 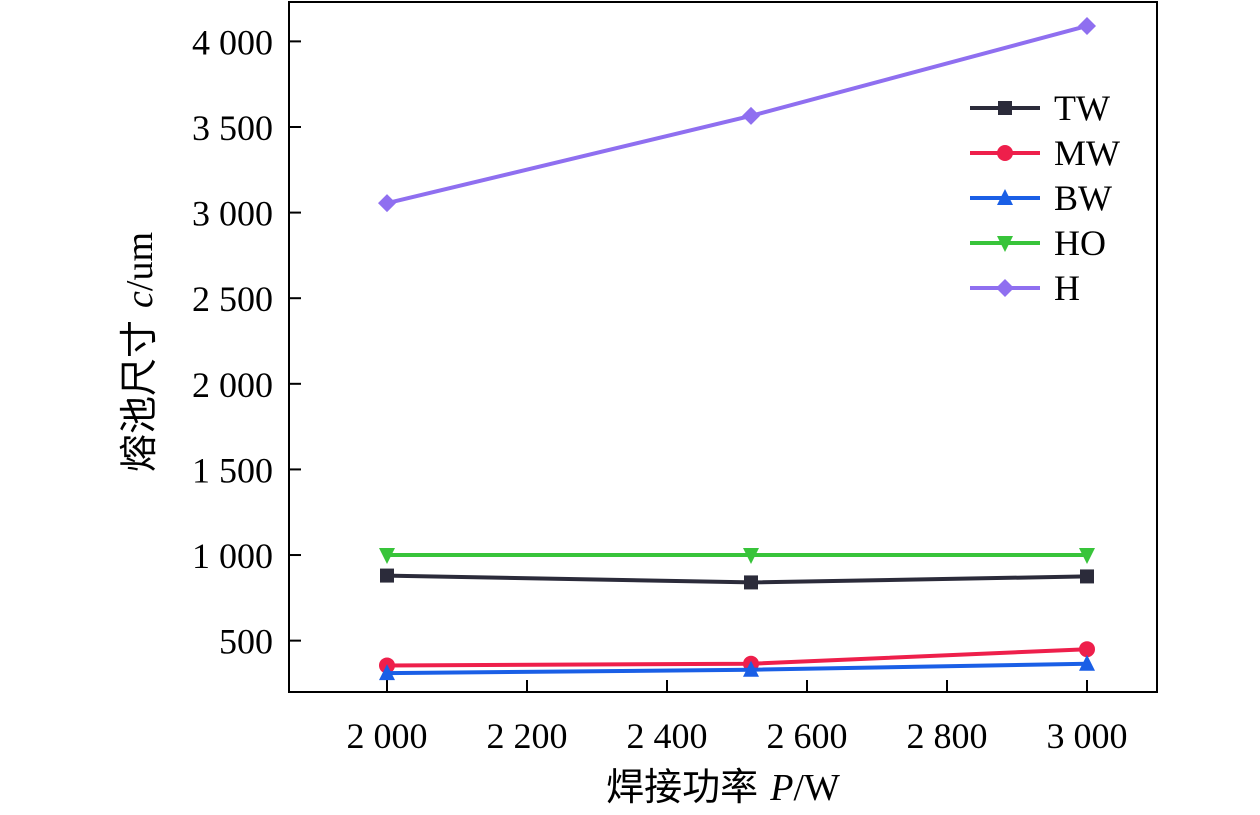 I want to click on y-tick-label: 1 000, so click(x=232, y=556).